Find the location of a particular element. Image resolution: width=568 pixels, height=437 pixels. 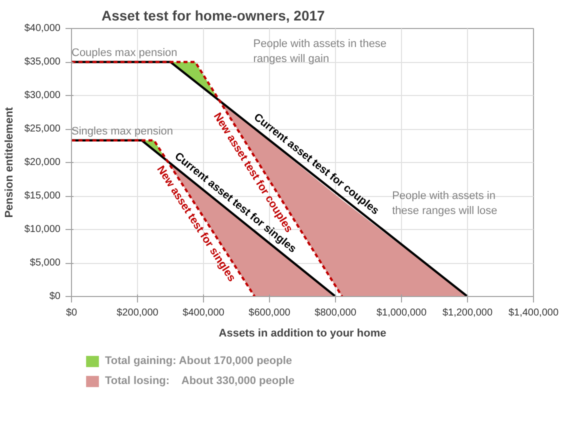

x-tick-label: $200,000 is located at coordinates (137, 313).